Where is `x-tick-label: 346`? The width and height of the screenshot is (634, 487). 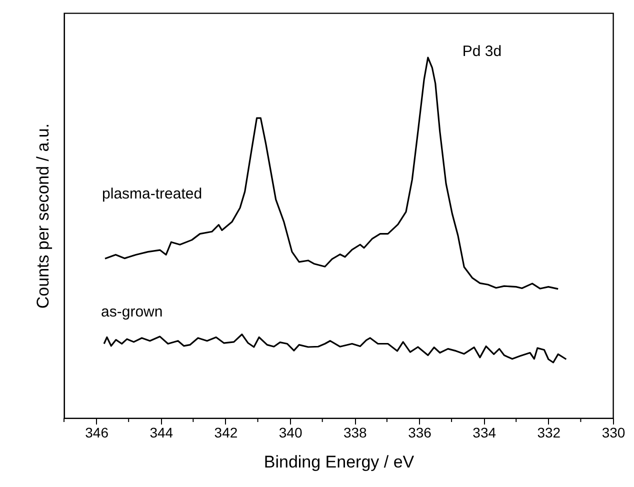 x-tick-label: 346 is located at coordinates (97, 432).